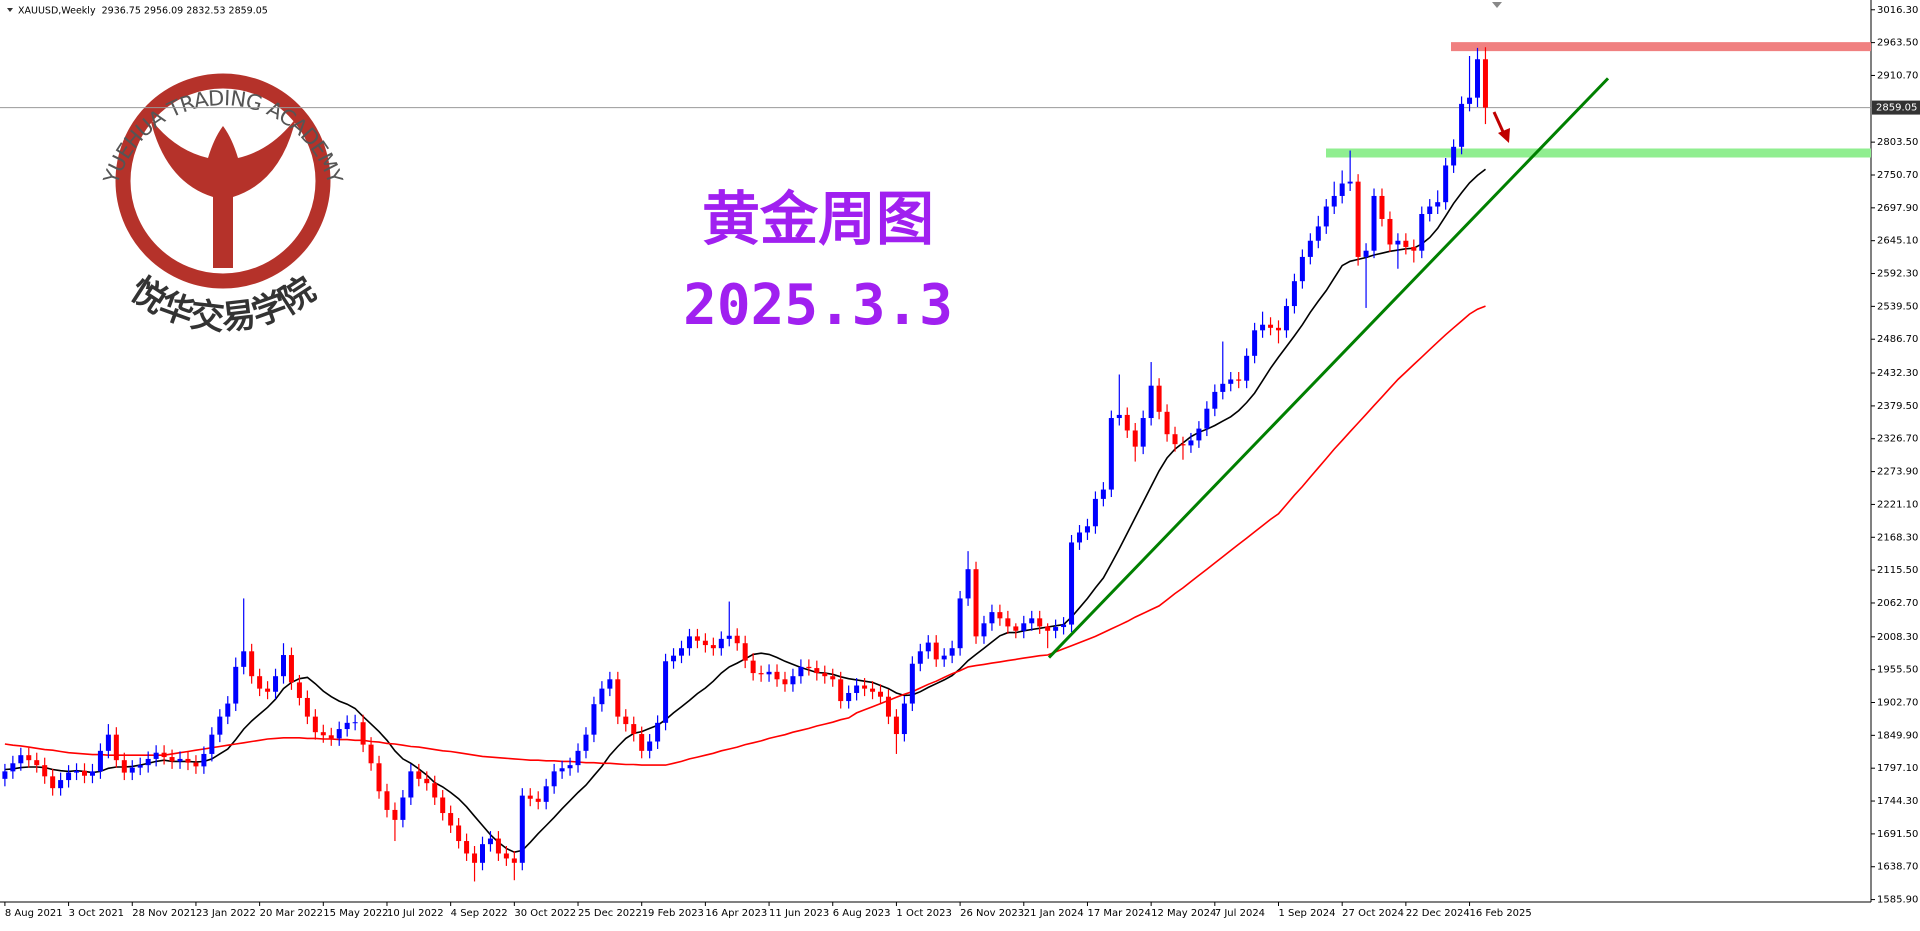 This screenshot has width=1920, height=931. What do you see at coordinates (1897, 570) in the screenshot?
I see `y-tick-label: 2115.50` at bounding box center [1897, 570].